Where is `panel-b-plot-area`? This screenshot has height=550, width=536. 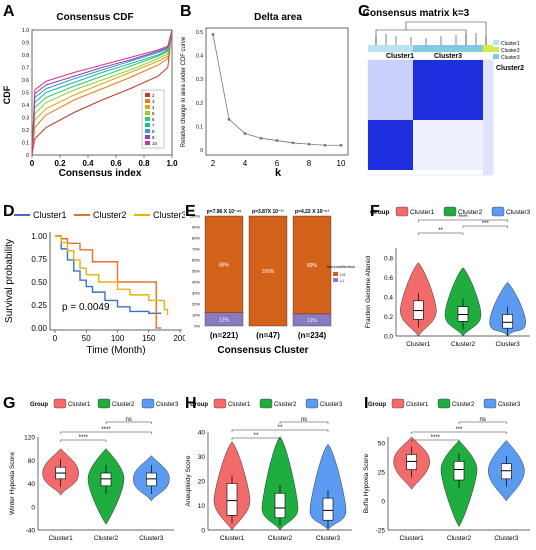 panel-b-plot-area is located at coordinates (277, 91).